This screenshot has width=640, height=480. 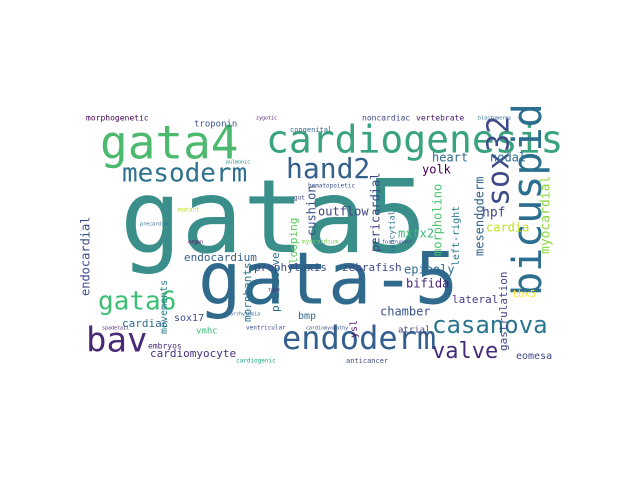 What do you see at coordinates (117, 118) in the screenshot?
I see `word-morphogenetic: morphogenetic` at bounding box center [117, 118].